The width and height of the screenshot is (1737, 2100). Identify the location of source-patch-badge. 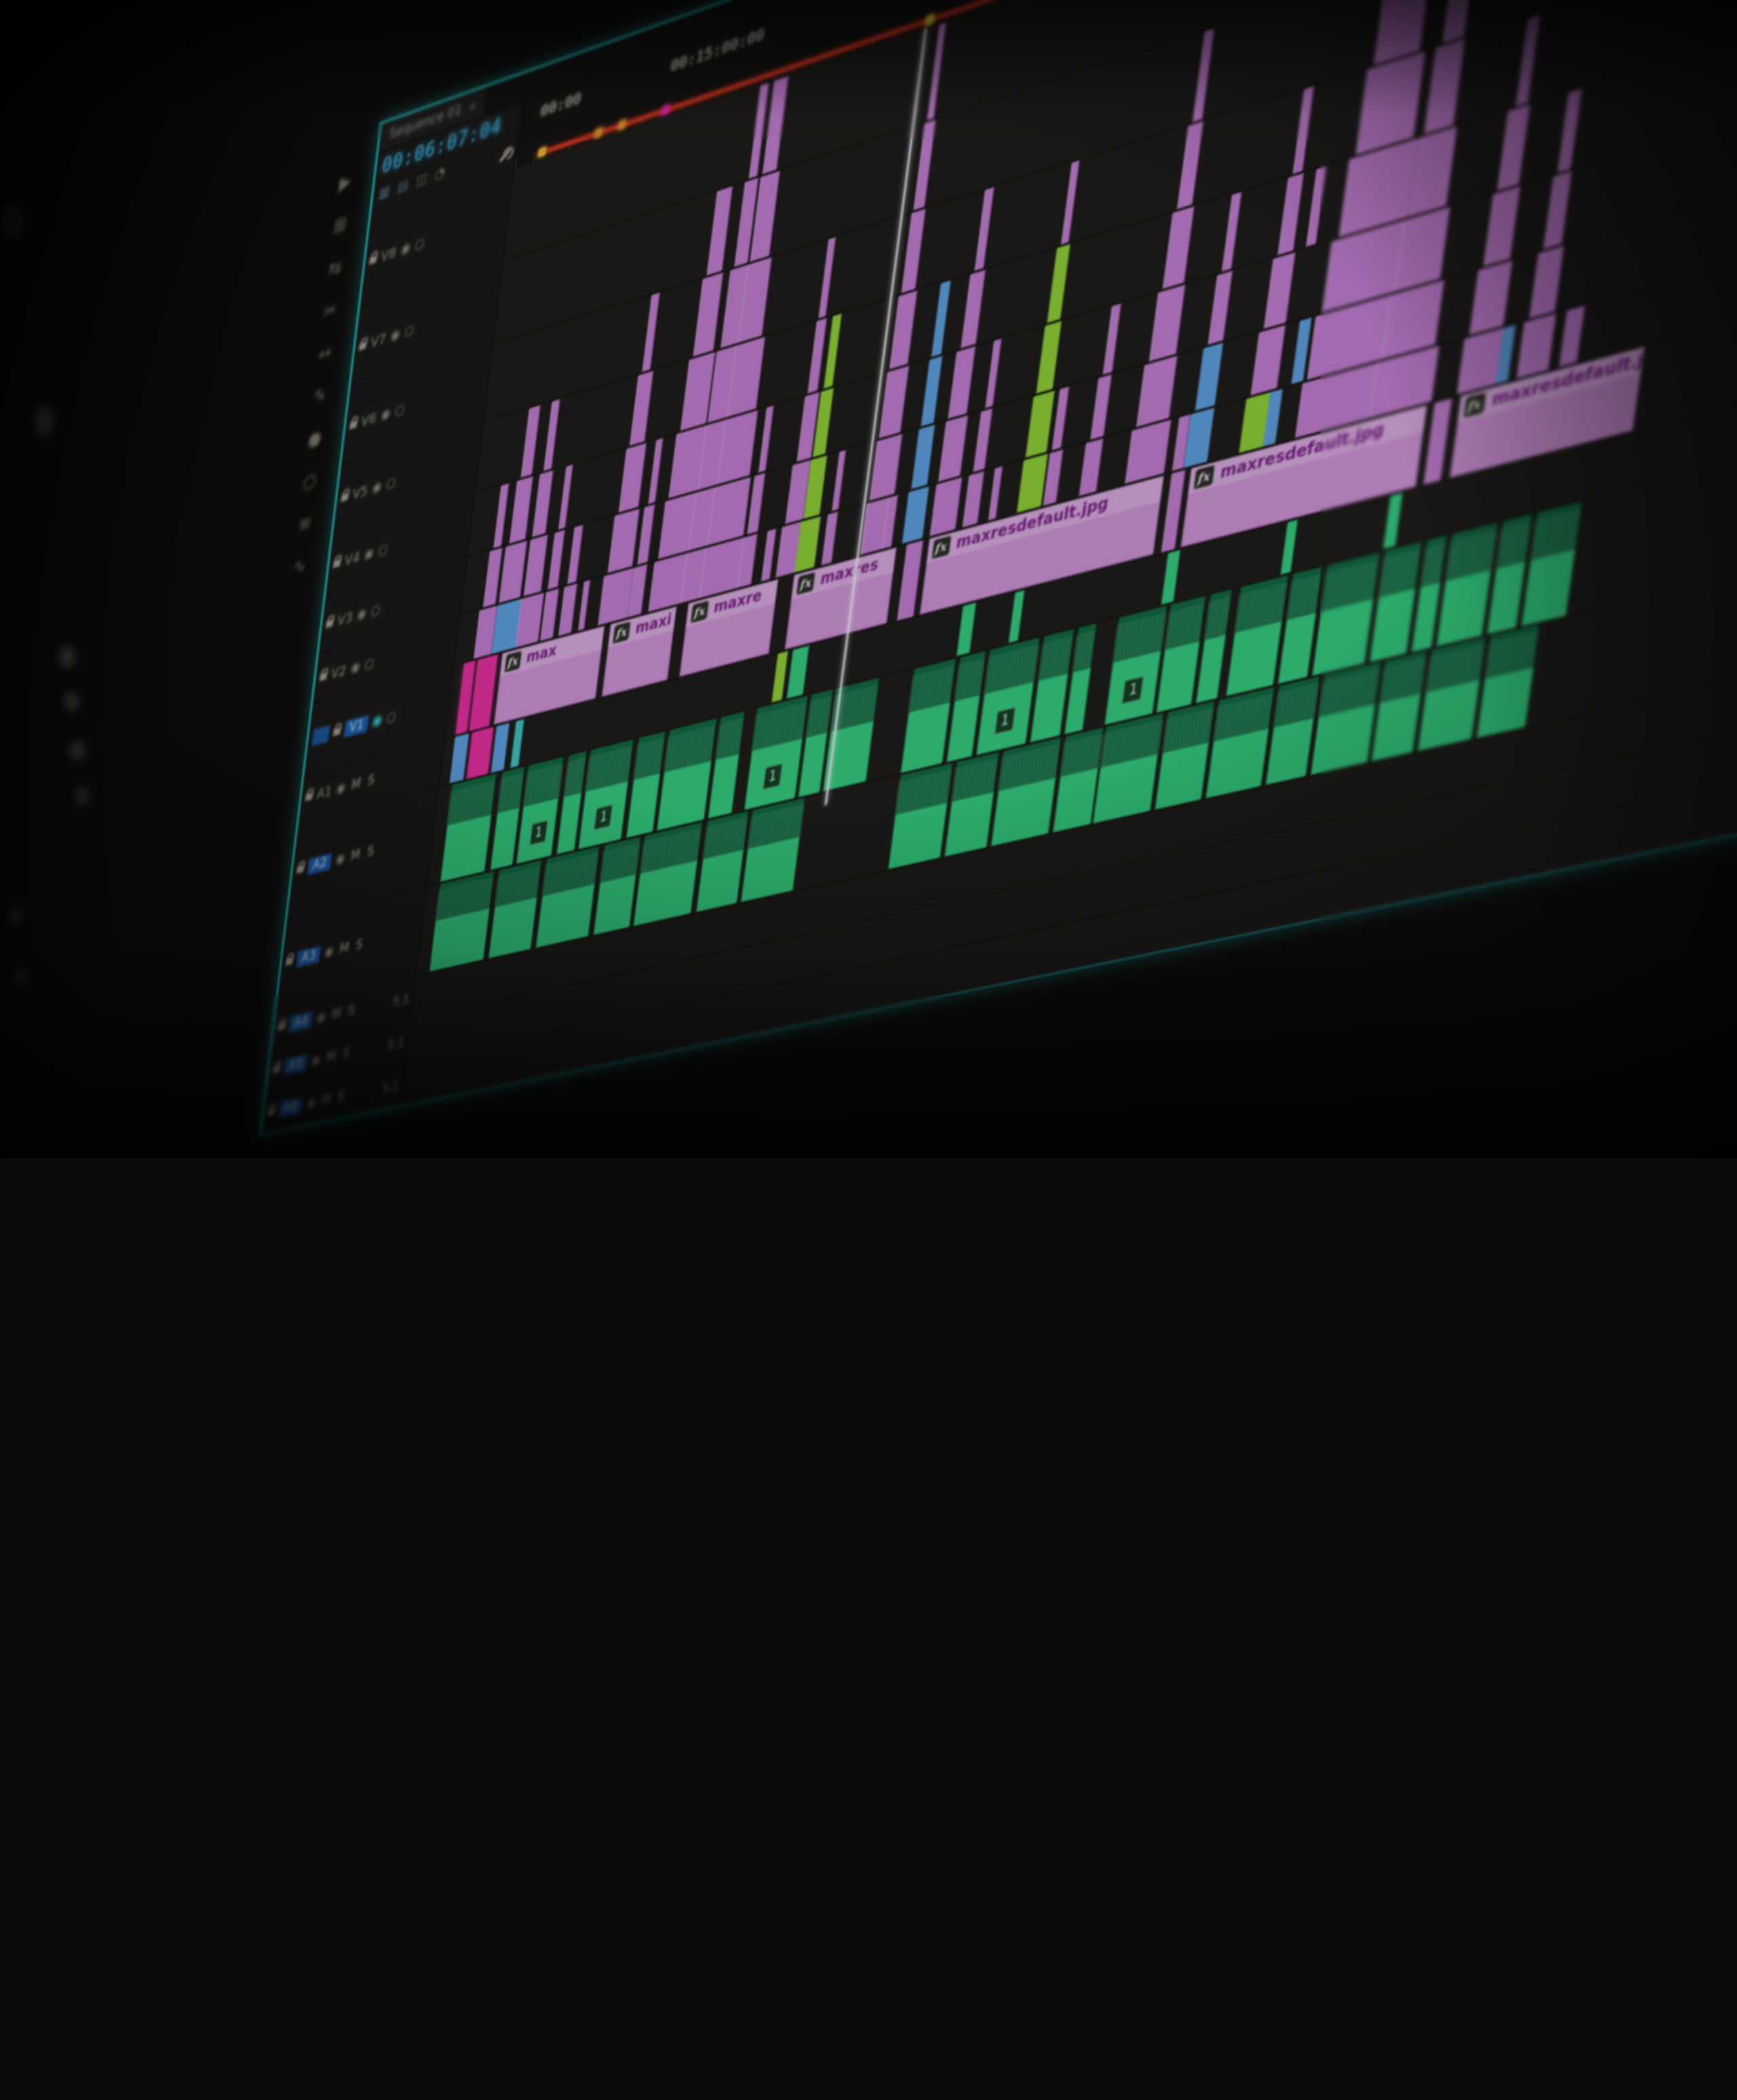
(320, 735).